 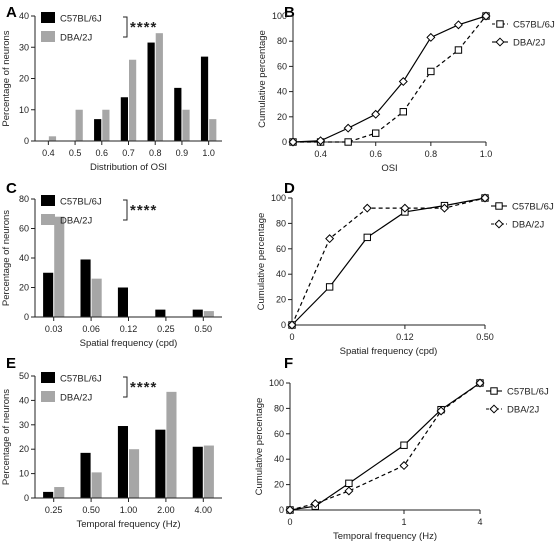 I want to click on x-tick-label: 4, so click(x=479, y=522).